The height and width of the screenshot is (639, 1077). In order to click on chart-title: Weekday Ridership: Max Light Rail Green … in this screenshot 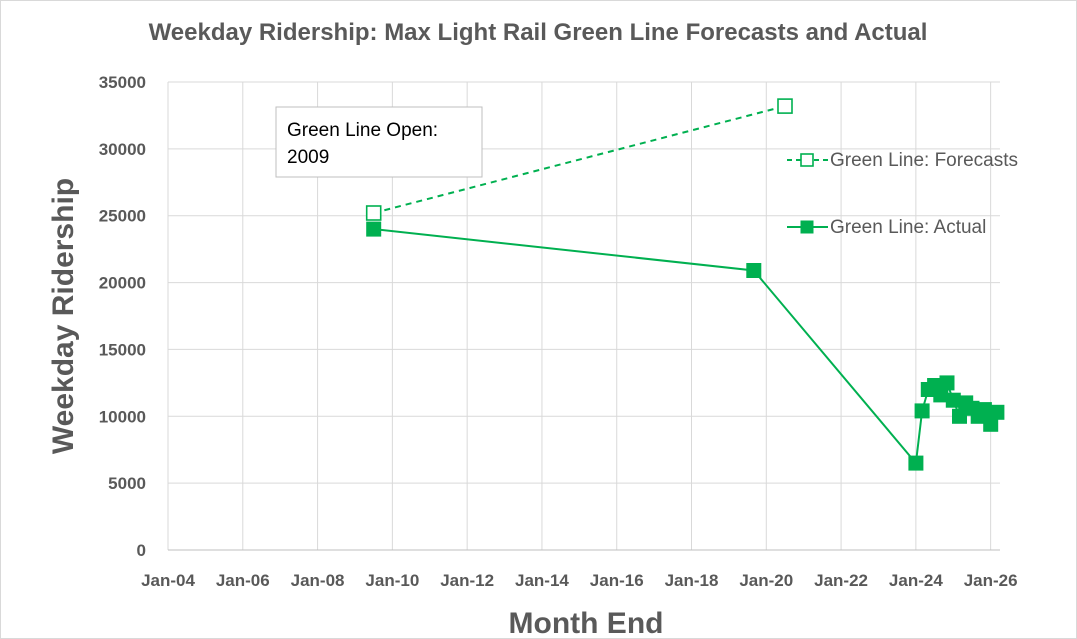, I will do `click(538, 32)`.